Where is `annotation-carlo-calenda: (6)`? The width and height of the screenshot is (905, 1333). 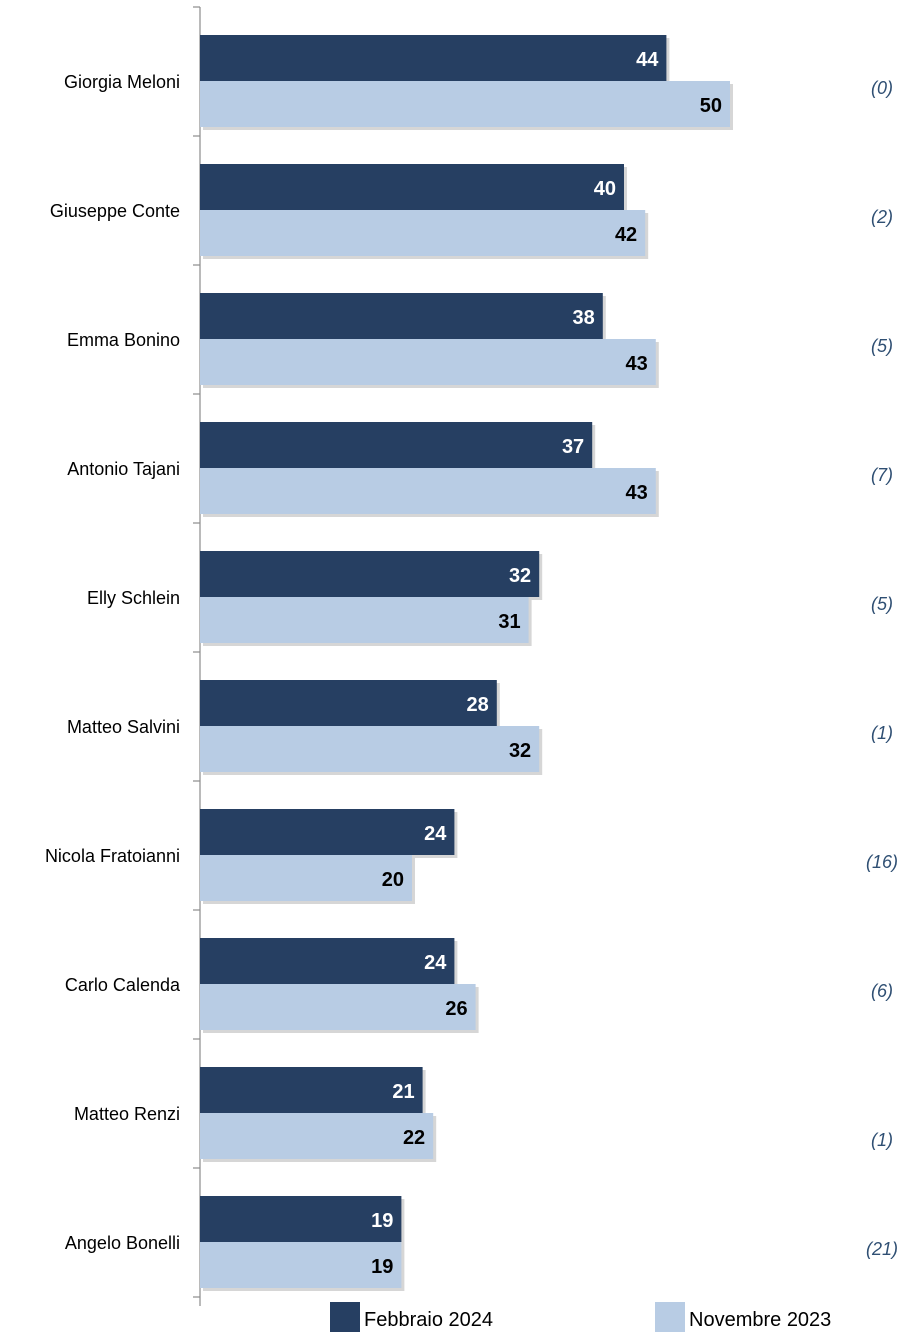
annotation-carlo-calenda: (6) is located at coordinates (882, 991).